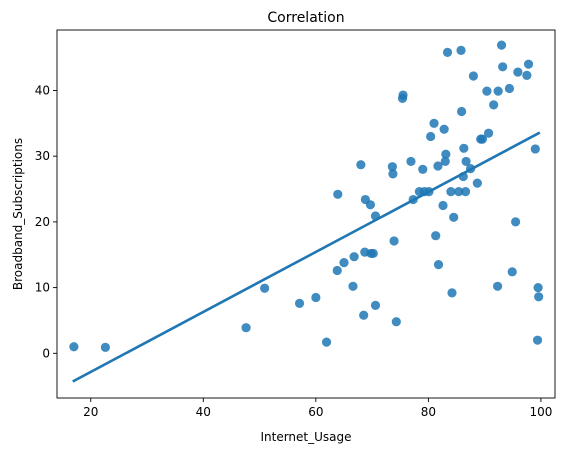 The width and height of the screenshot is (563, 453). Describe the element at coordinates (46, 353) in the screenshot. I see `y-tick-label: 0` at that location.